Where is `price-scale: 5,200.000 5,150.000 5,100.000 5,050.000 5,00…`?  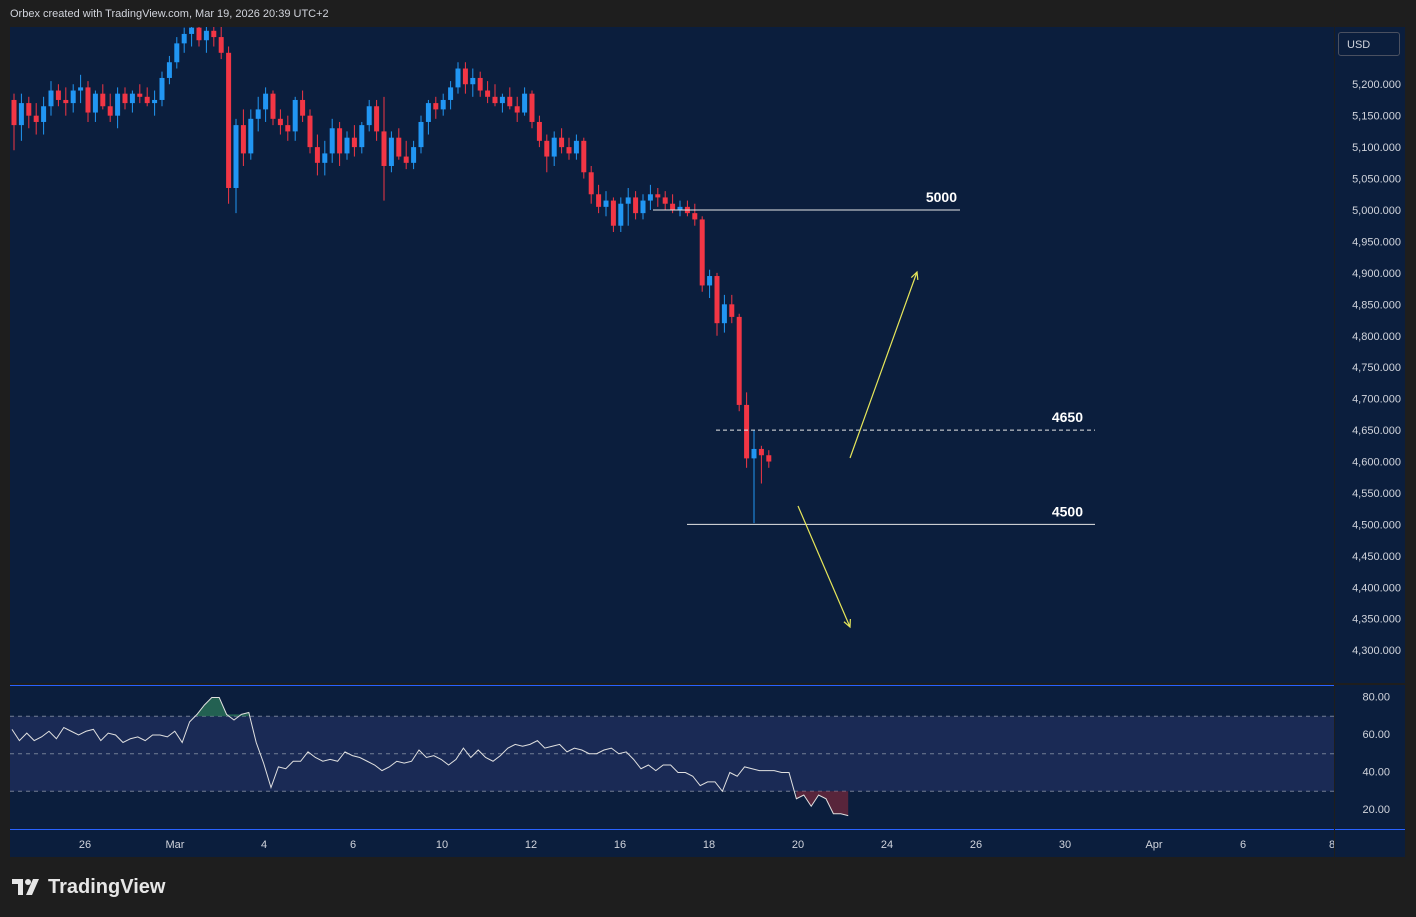
price-scale: 5,200.000 5,150.000 5,100.000 5,050.000 5,00… is located at coordinates (1370, 355).